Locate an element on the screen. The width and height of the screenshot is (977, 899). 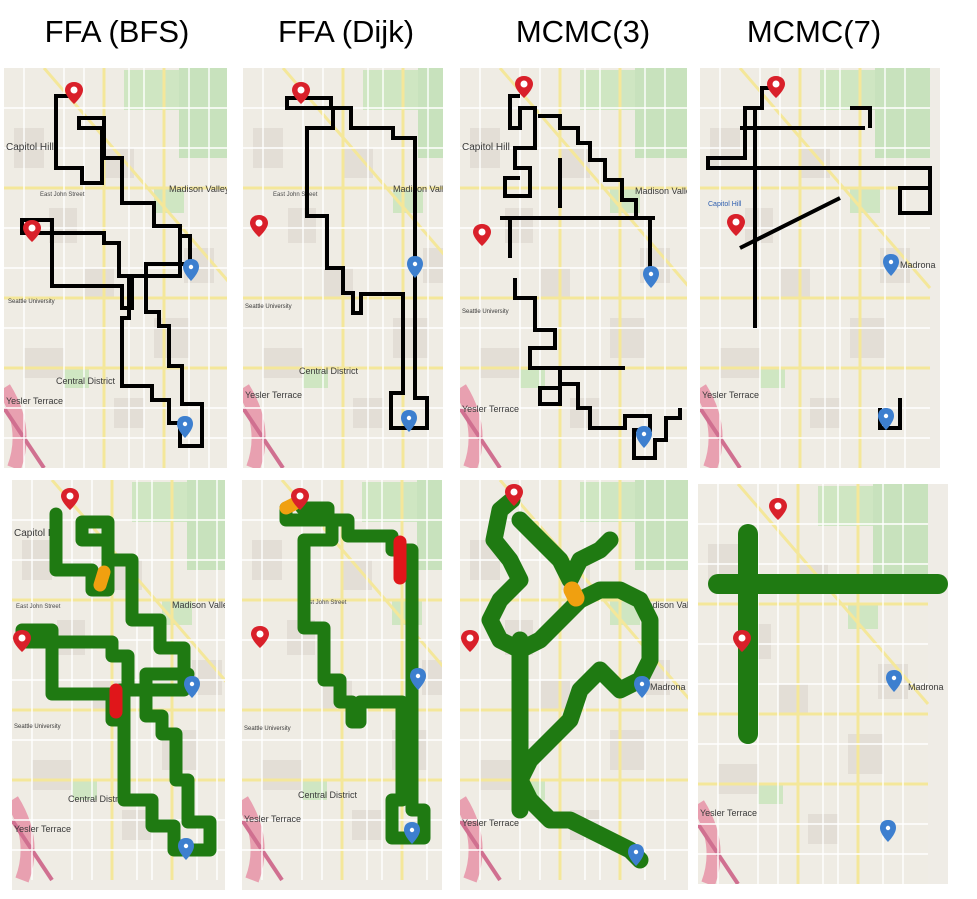
column-title-ffa-bfs: FFA (BFS) is located at coordinates (117, 31).